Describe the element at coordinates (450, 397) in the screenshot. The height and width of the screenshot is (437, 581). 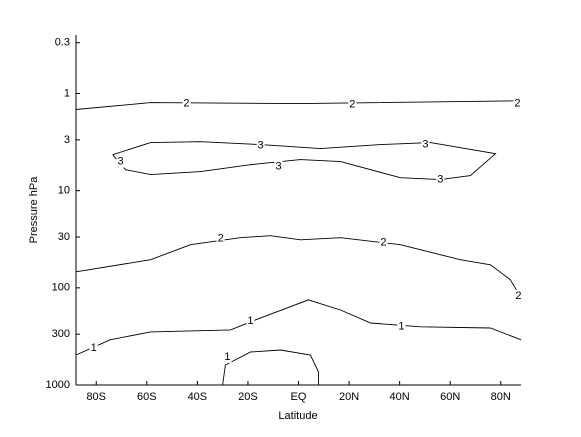
I see `x-tick-label: 60N` at that location.